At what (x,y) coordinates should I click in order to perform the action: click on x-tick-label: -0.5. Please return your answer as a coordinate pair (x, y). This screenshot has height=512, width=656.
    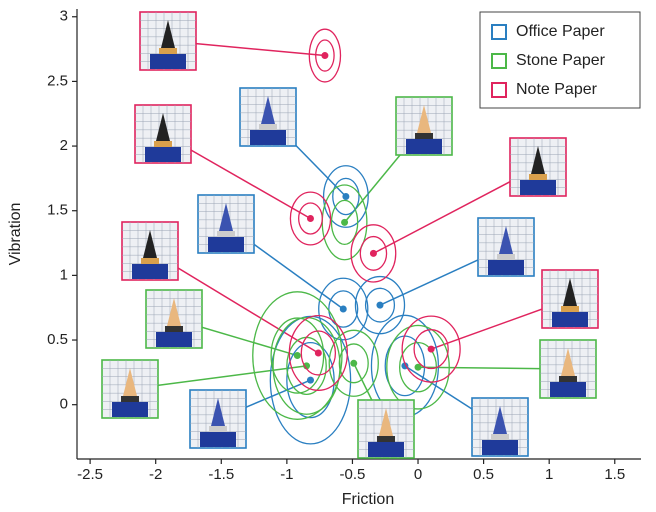
    Looking at the image, I should click on (353, 474).